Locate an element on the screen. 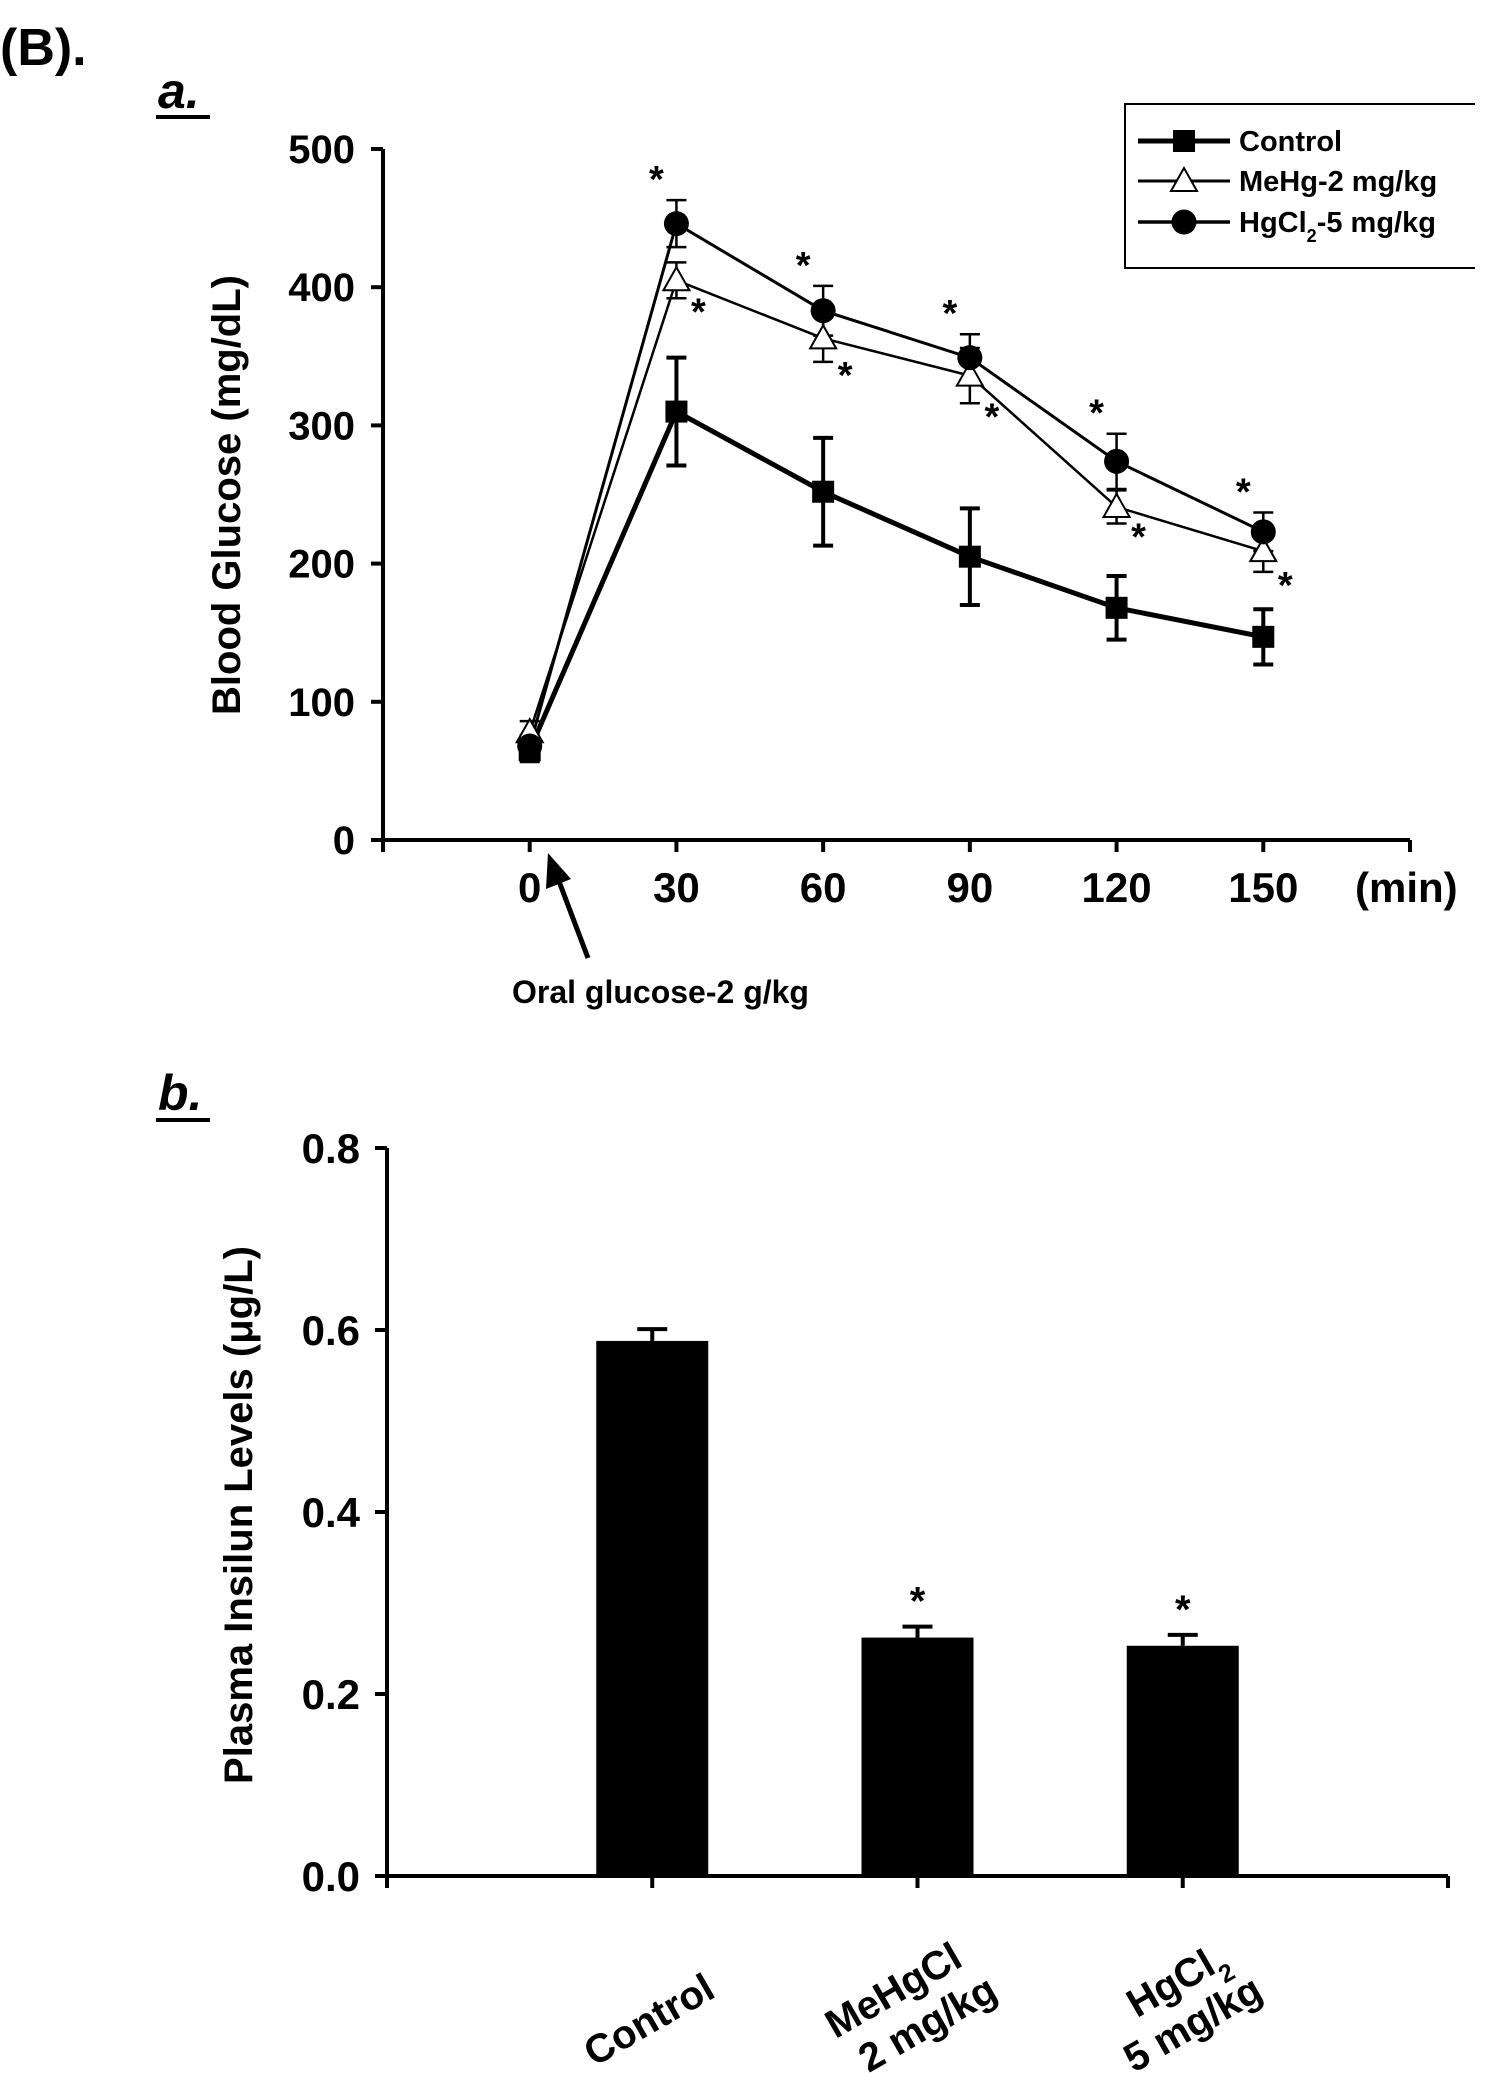  annotation-text: Oral glucose-2 g/kg is located at coordinates (660, 992).